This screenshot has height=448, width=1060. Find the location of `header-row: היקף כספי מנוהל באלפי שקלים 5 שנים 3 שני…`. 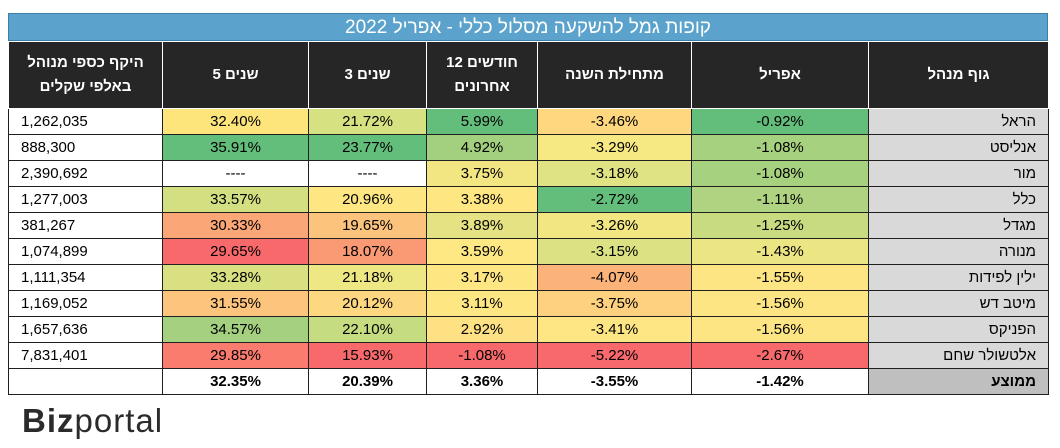

header-row: היקף כספי מנוהל באלפי שקלים 5 שנים 3 שני… is located at coordinates (528, 75).